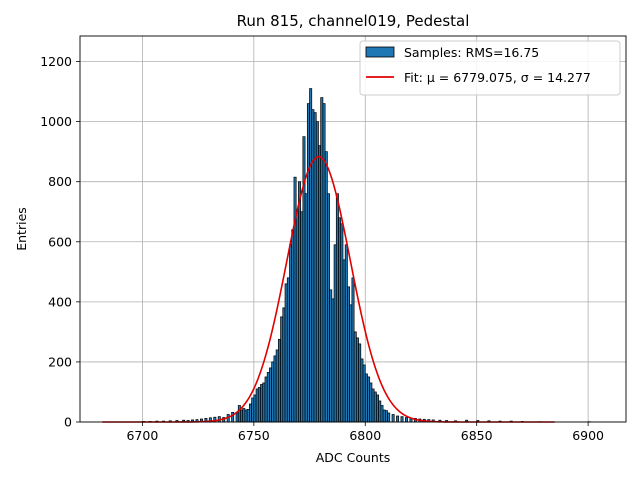 The image size is (640, 484). Describe the element at coordinates (142, 435) in the screenshot. I see `x-tick-label: 6700` at that location.